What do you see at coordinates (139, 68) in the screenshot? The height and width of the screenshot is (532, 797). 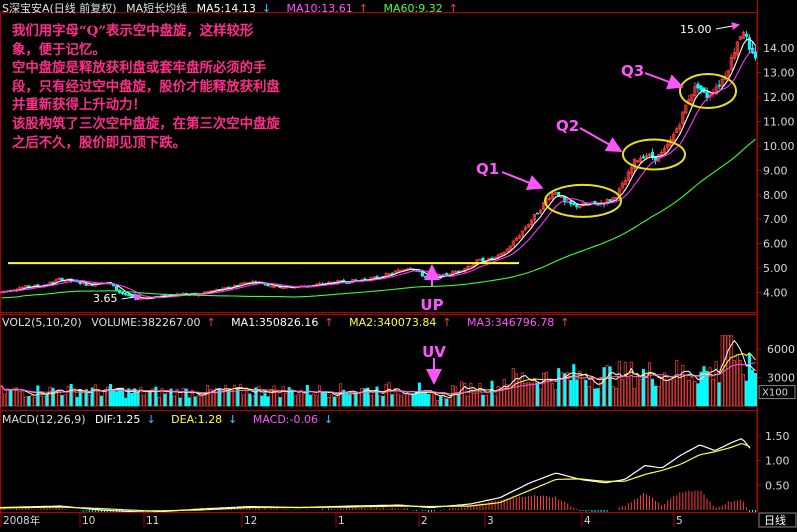 I see `note-line: 空中盘旋是释放获利盘或套牢盘所必须的手` at bounding box center [139, 68].